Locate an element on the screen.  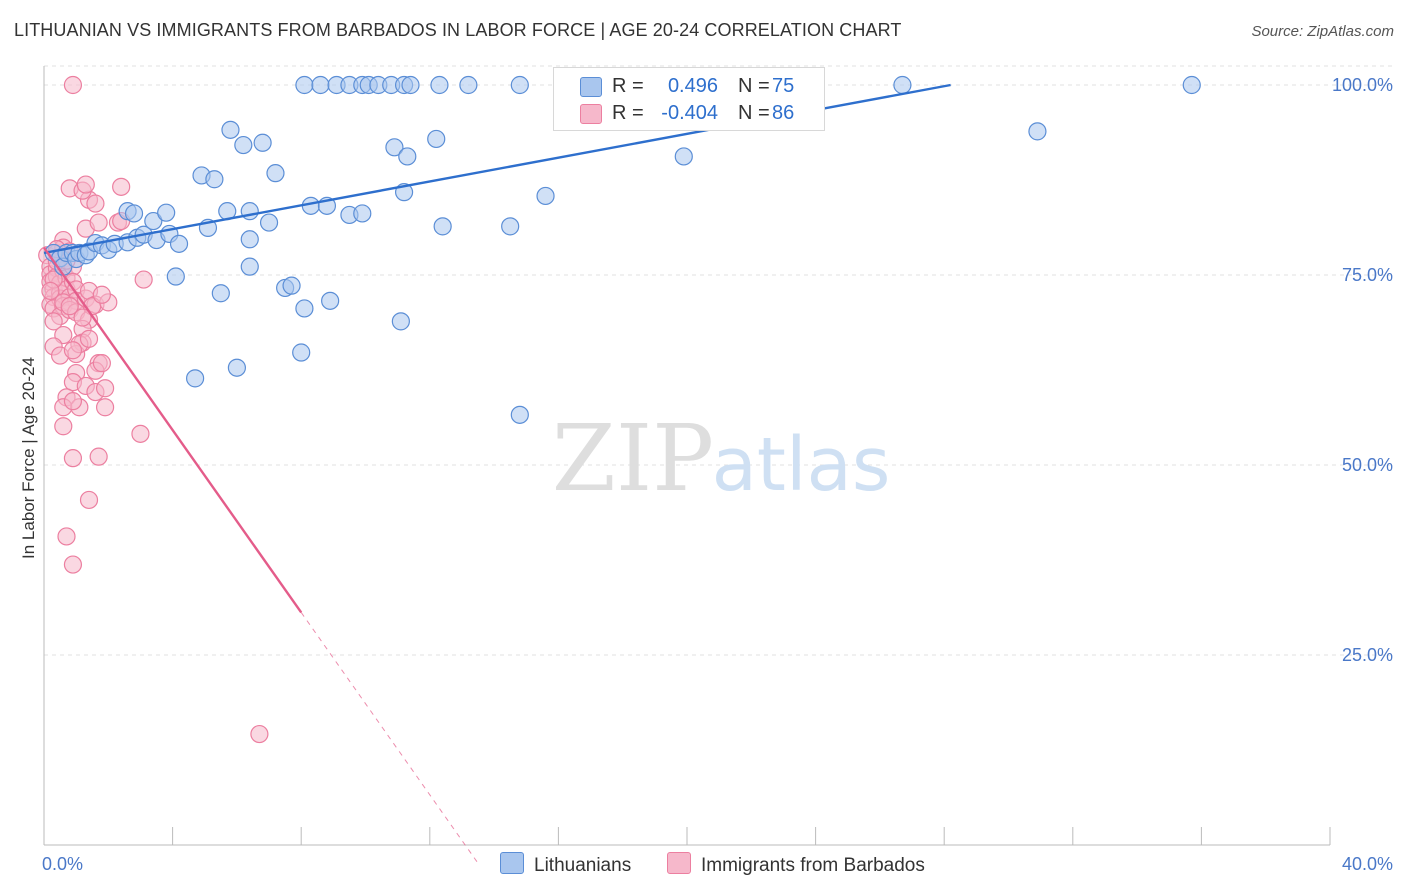
x-tick-label: 0.0% is located at coordinates (62, 864).